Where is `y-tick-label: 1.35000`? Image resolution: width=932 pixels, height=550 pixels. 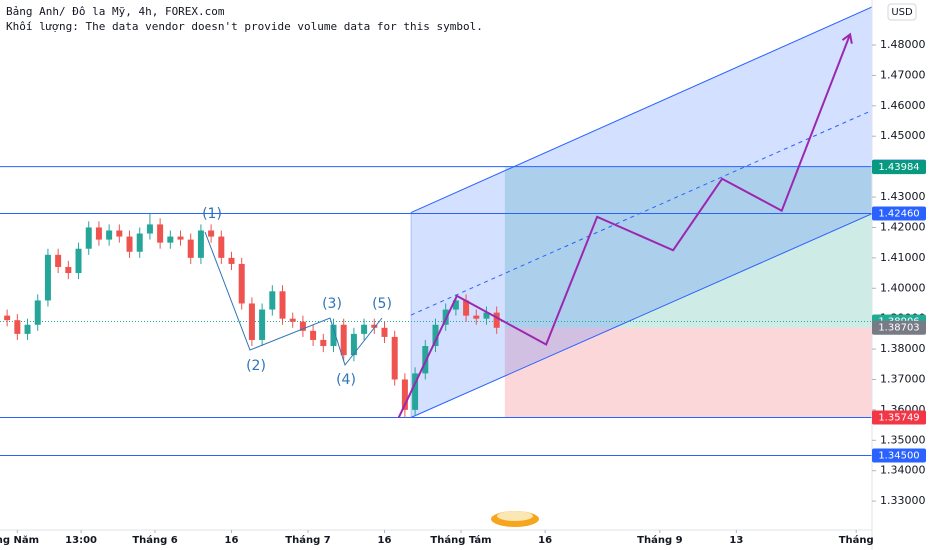
y-tick-label: 1.35000 is located at coordinates (903, 439).